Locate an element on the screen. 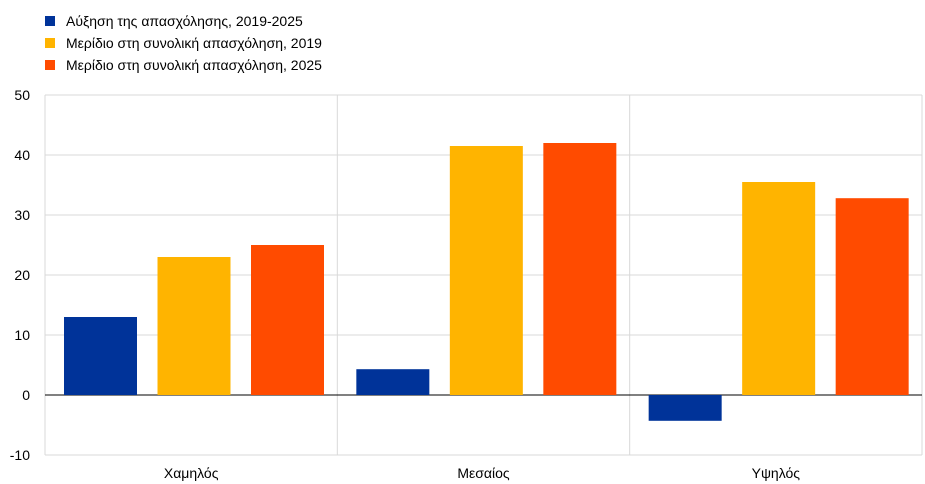 Image resolution: width=925 pixels, height=484 pixels. y-tick-label: -10 is located at coordinates (20, 455).